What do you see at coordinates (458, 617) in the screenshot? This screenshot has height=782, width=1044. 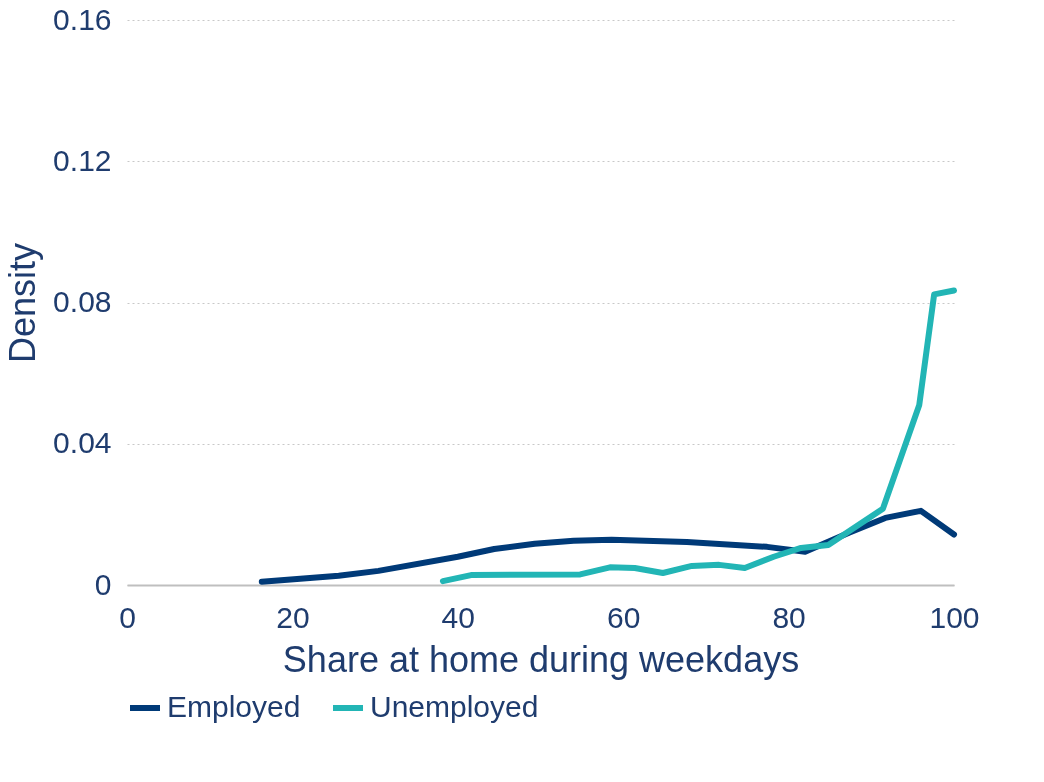 I see `x-tick-label: 40` at bounding box center [458, 617].